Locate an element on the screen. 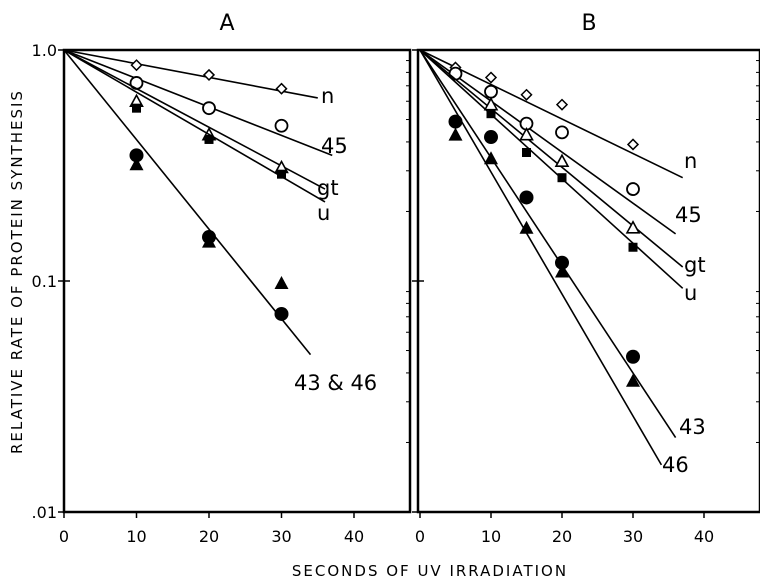 This screenshot has height=580, width=760. y-tick-label: 1.0 is located at coordinates (44, 50).